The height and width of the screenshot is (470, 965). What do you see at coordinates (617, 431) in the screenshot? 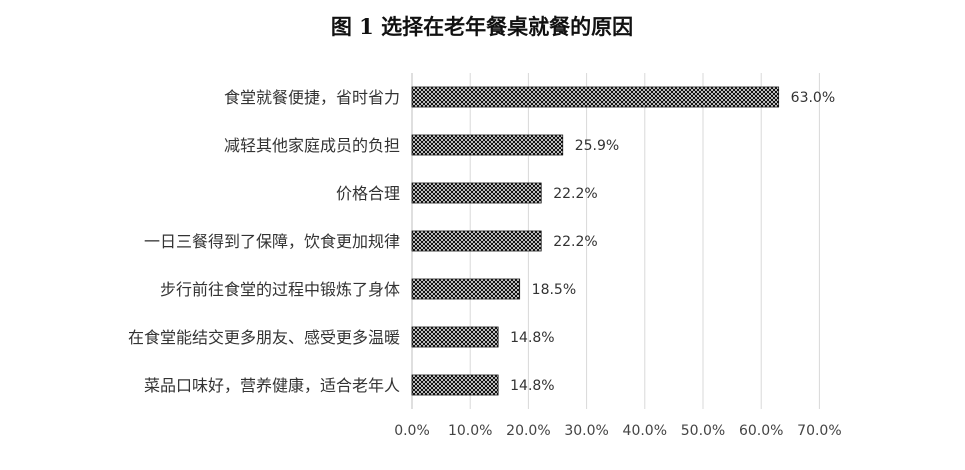
I see `x-axis-ticks: 0.0% 10.0% 20.0% 30.0% 40.0% 50.0% 60.0% 70.0%` at bounding box center [617, 431].